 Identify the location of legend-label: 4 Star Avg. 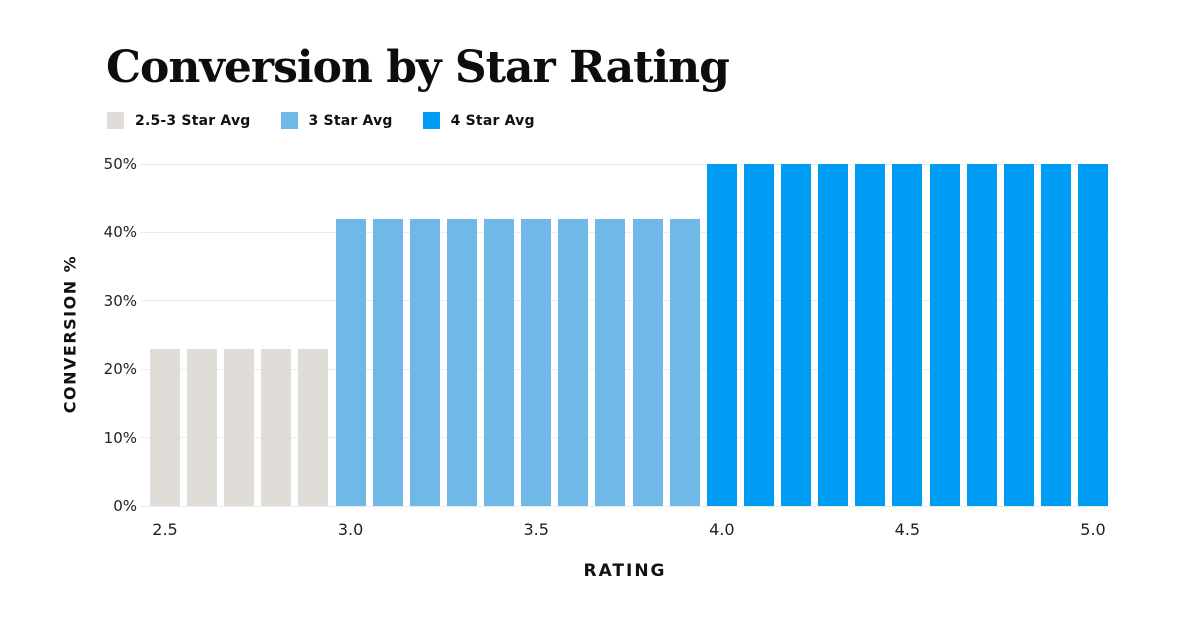
(492, 120).